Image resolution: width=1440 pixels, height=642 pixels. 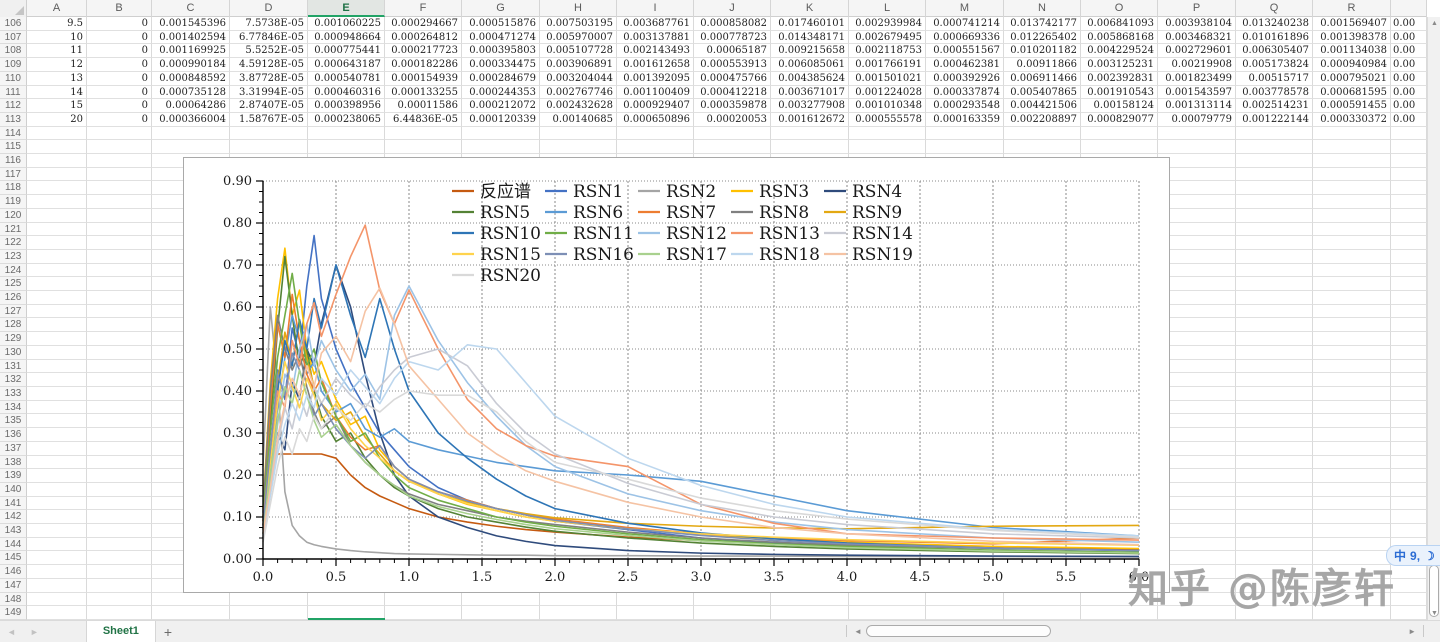 I want to click on scroll-right-icon: ►, so click(x=1412, y=631).